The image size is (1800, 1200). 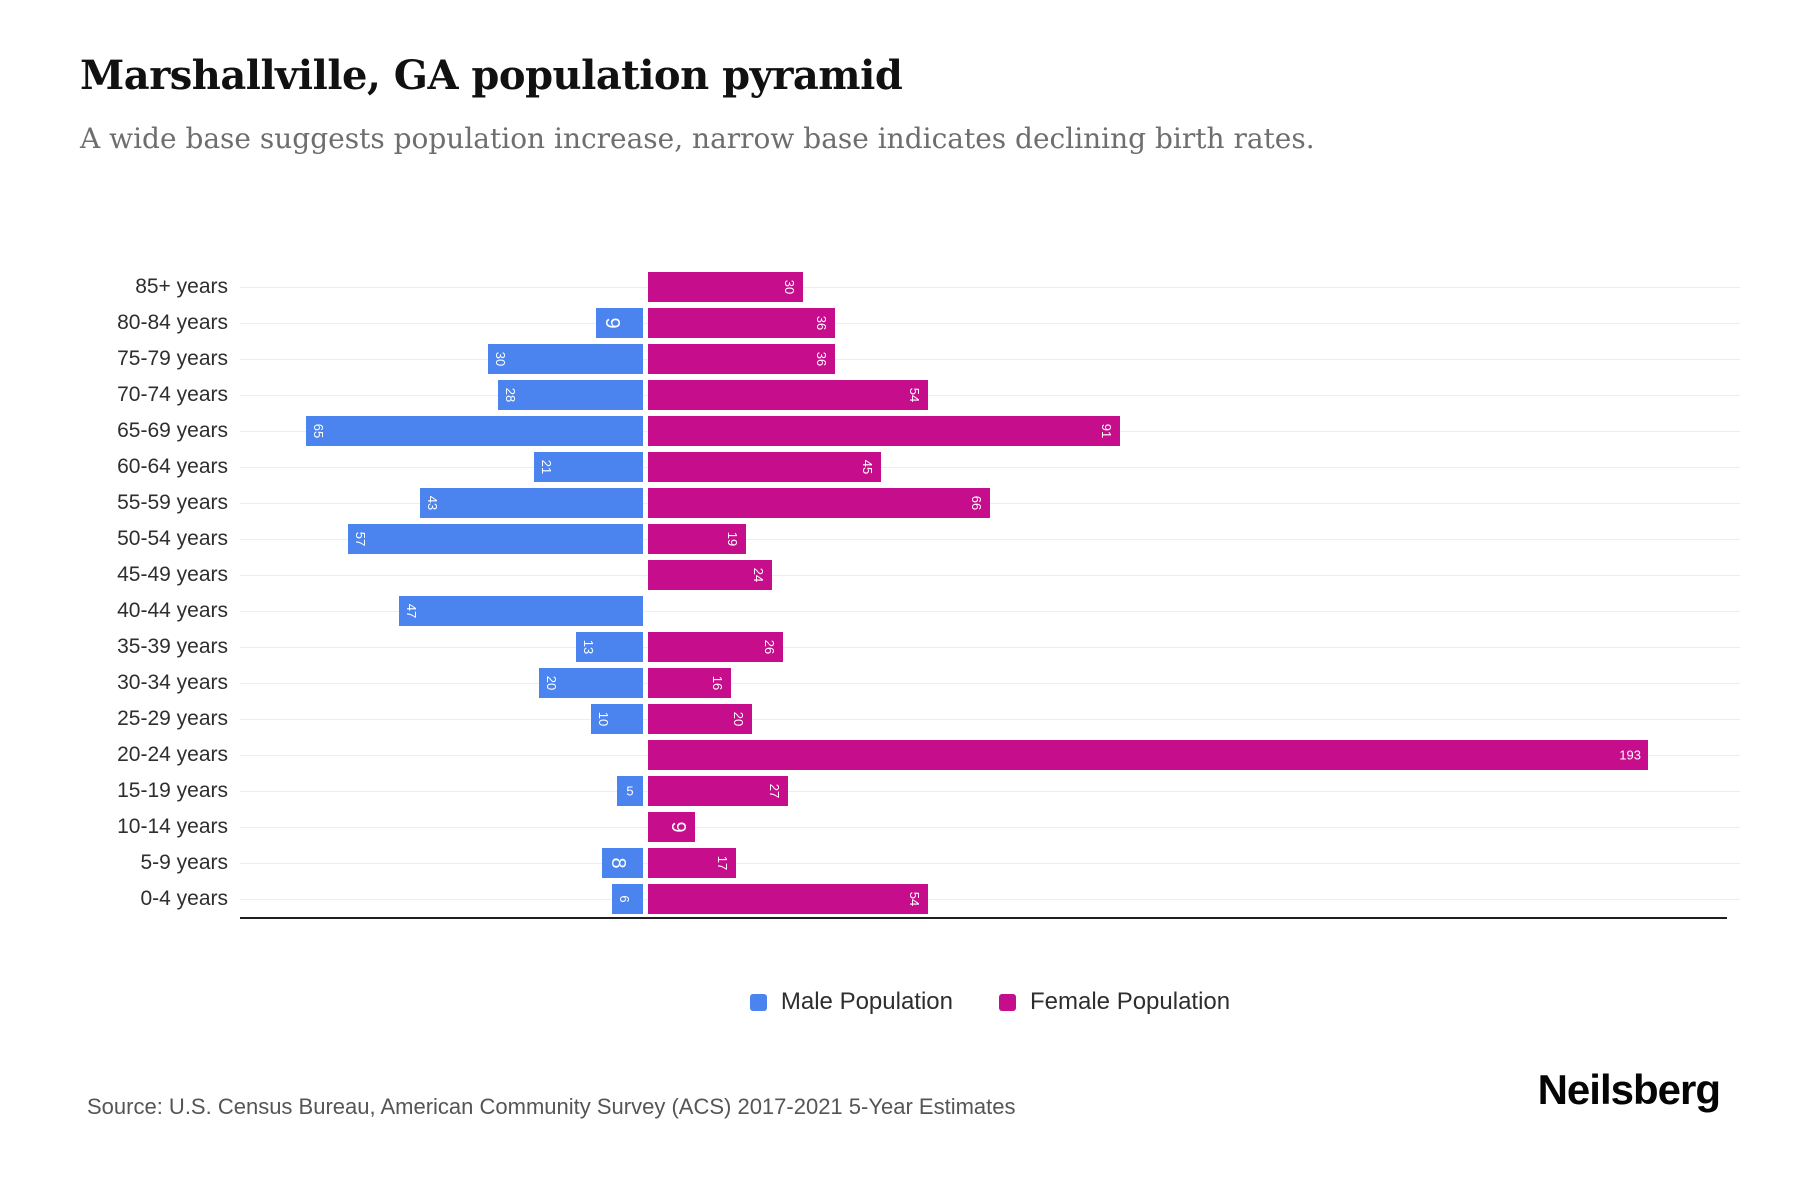 I want to click on female-bar: 30, so click(x=725, y=287).